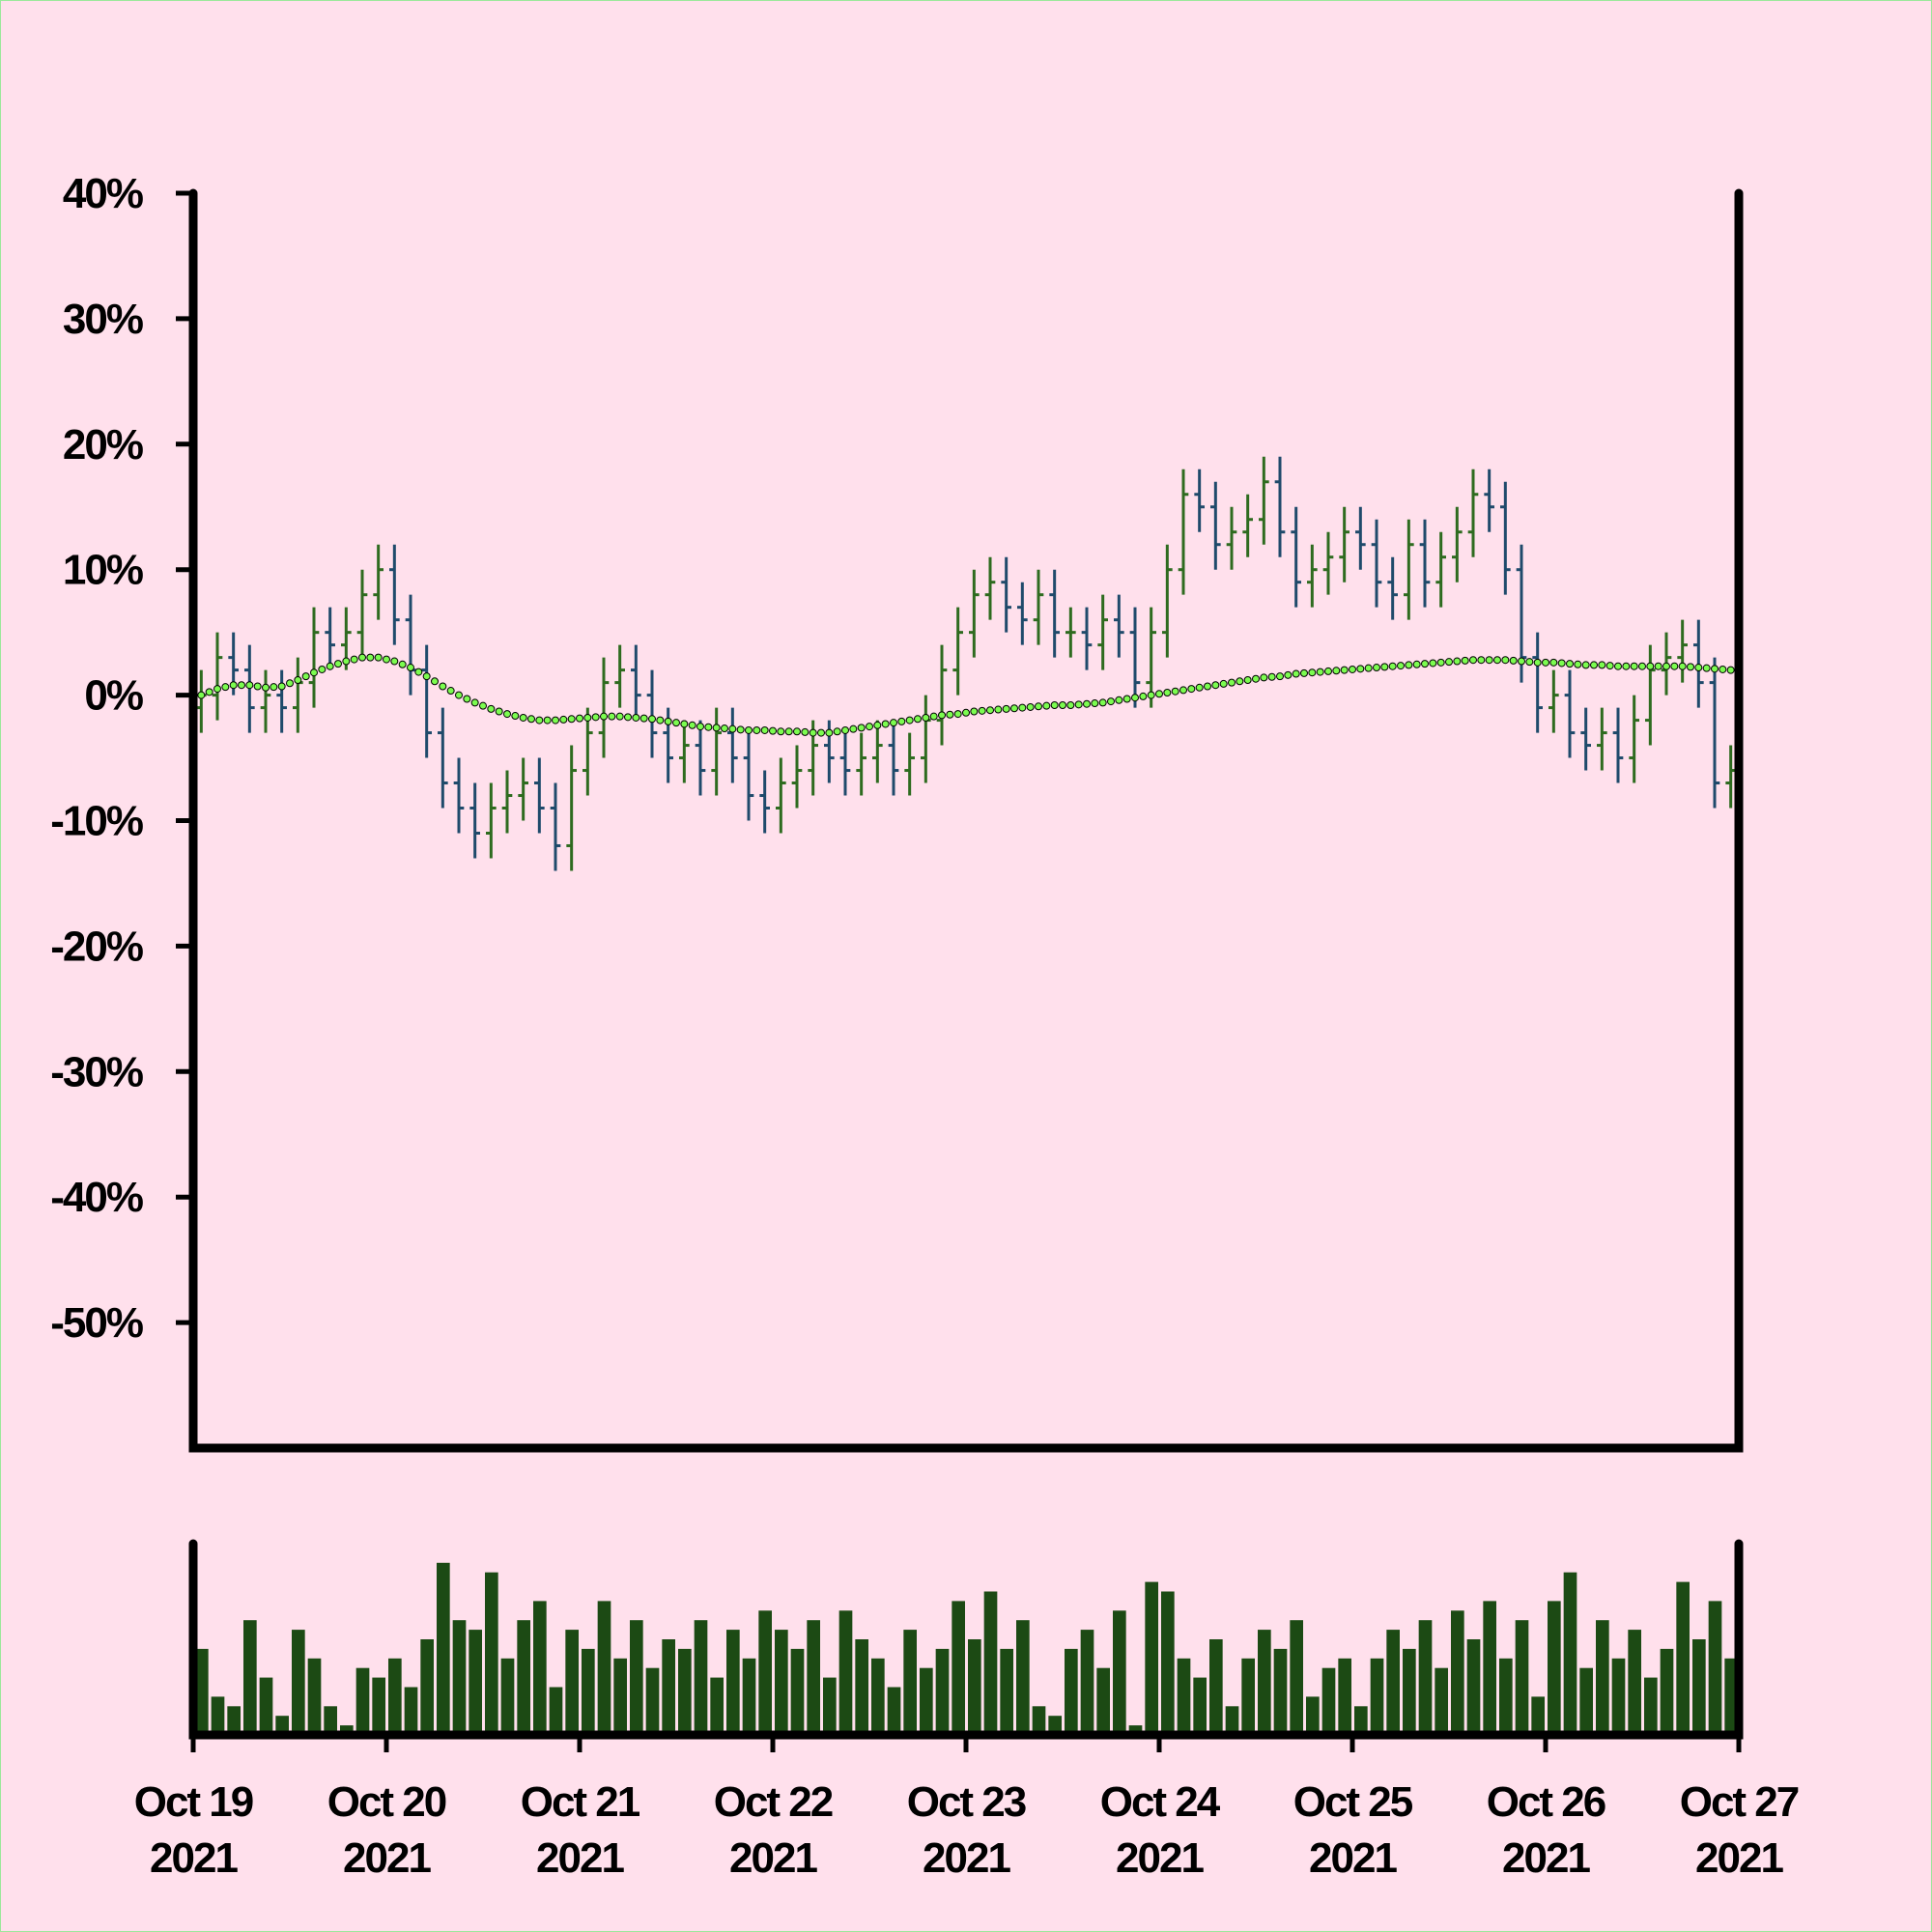 The width and height of the screenshot is (1932, 1932). Describe the element at coordinates (96, 1071) in the screenshot. I see `y-tick-label: -30%` at that location.